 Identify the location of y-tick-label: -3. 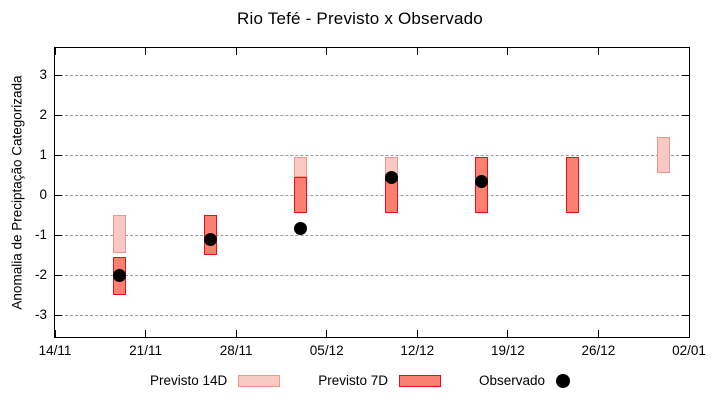
(40, 314).